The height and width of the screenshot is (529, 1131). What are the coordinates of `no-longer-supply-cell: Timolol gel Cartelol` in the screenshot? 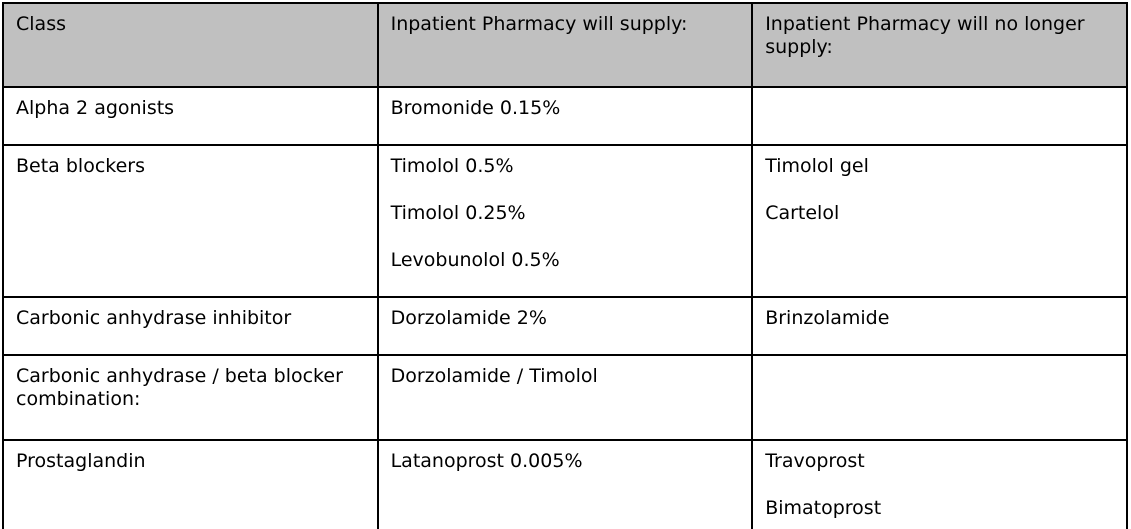 It's located at (939, 221).